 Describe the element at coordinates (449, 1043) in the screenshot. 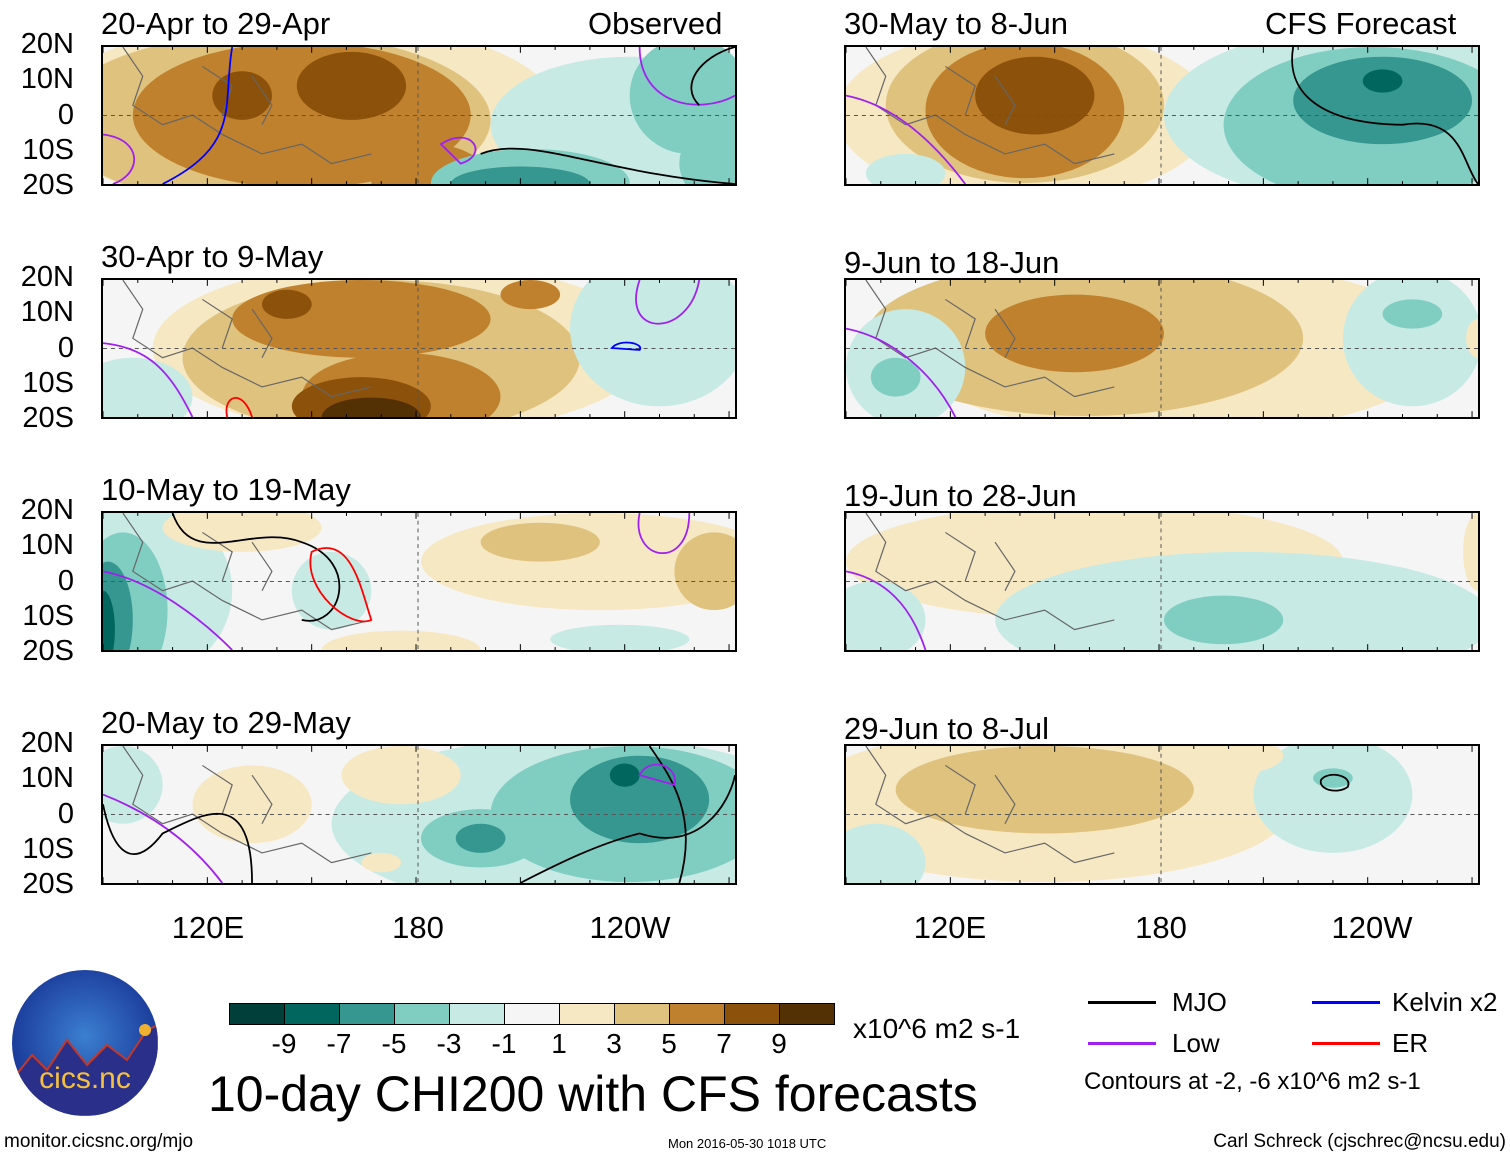

I see `colorbar-tick-label: -3` at that location.